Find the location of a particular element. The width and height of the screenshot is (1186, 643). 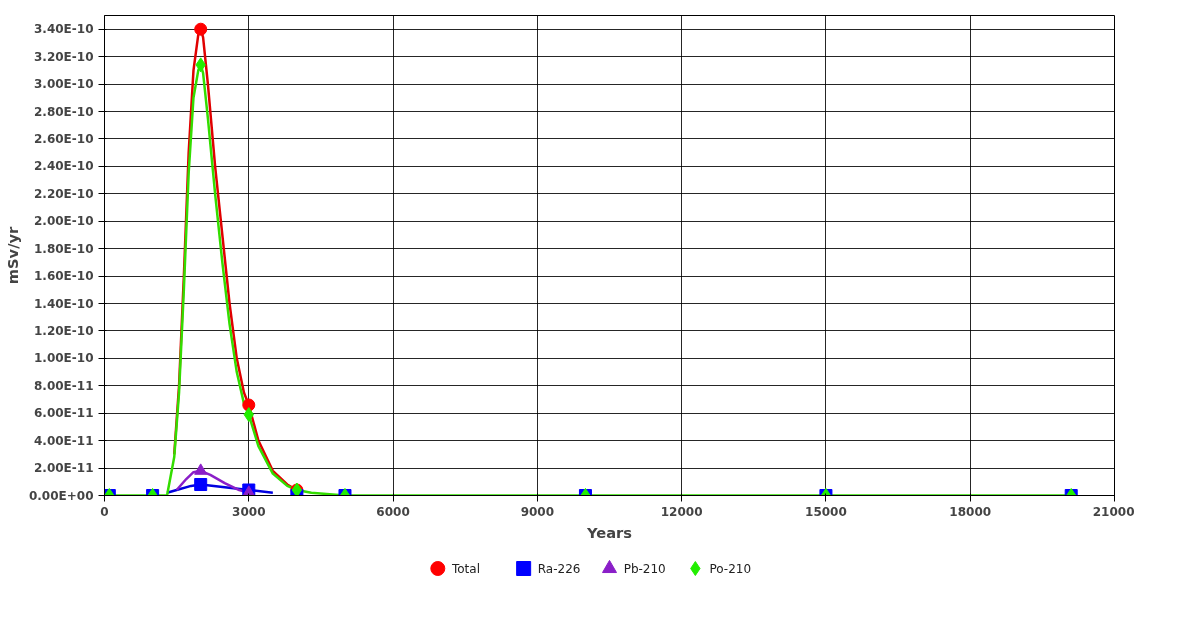

y-tick-label: 2.40E-10 is located at coordinates (64, 166).